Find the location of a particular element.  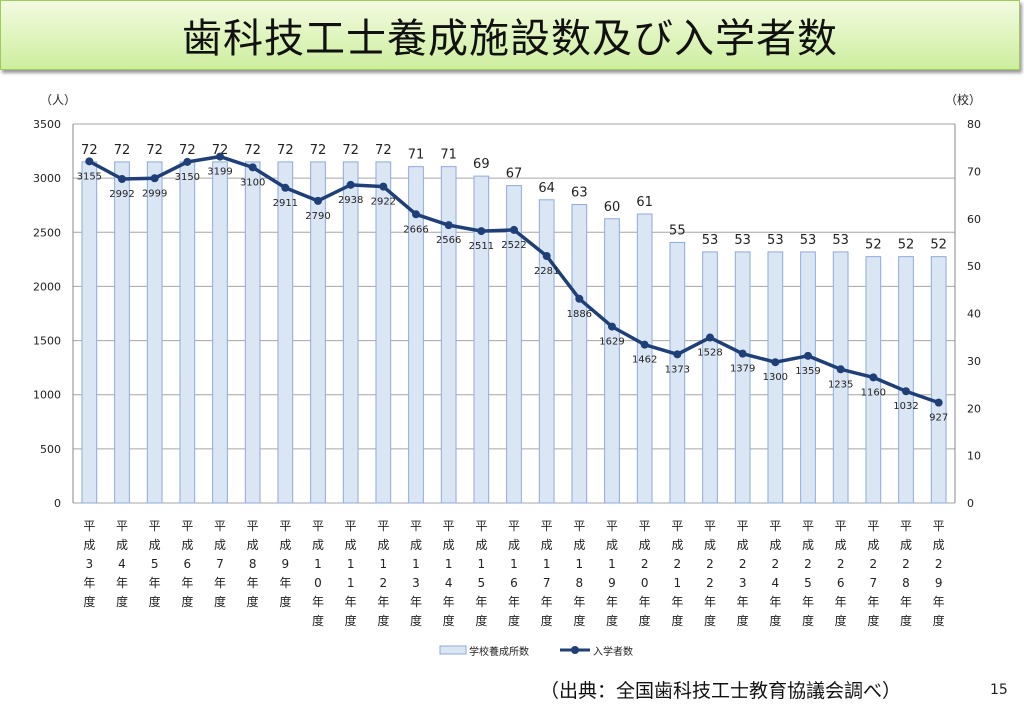

line-data-label: 1235 is located at coordinates (840, 384).